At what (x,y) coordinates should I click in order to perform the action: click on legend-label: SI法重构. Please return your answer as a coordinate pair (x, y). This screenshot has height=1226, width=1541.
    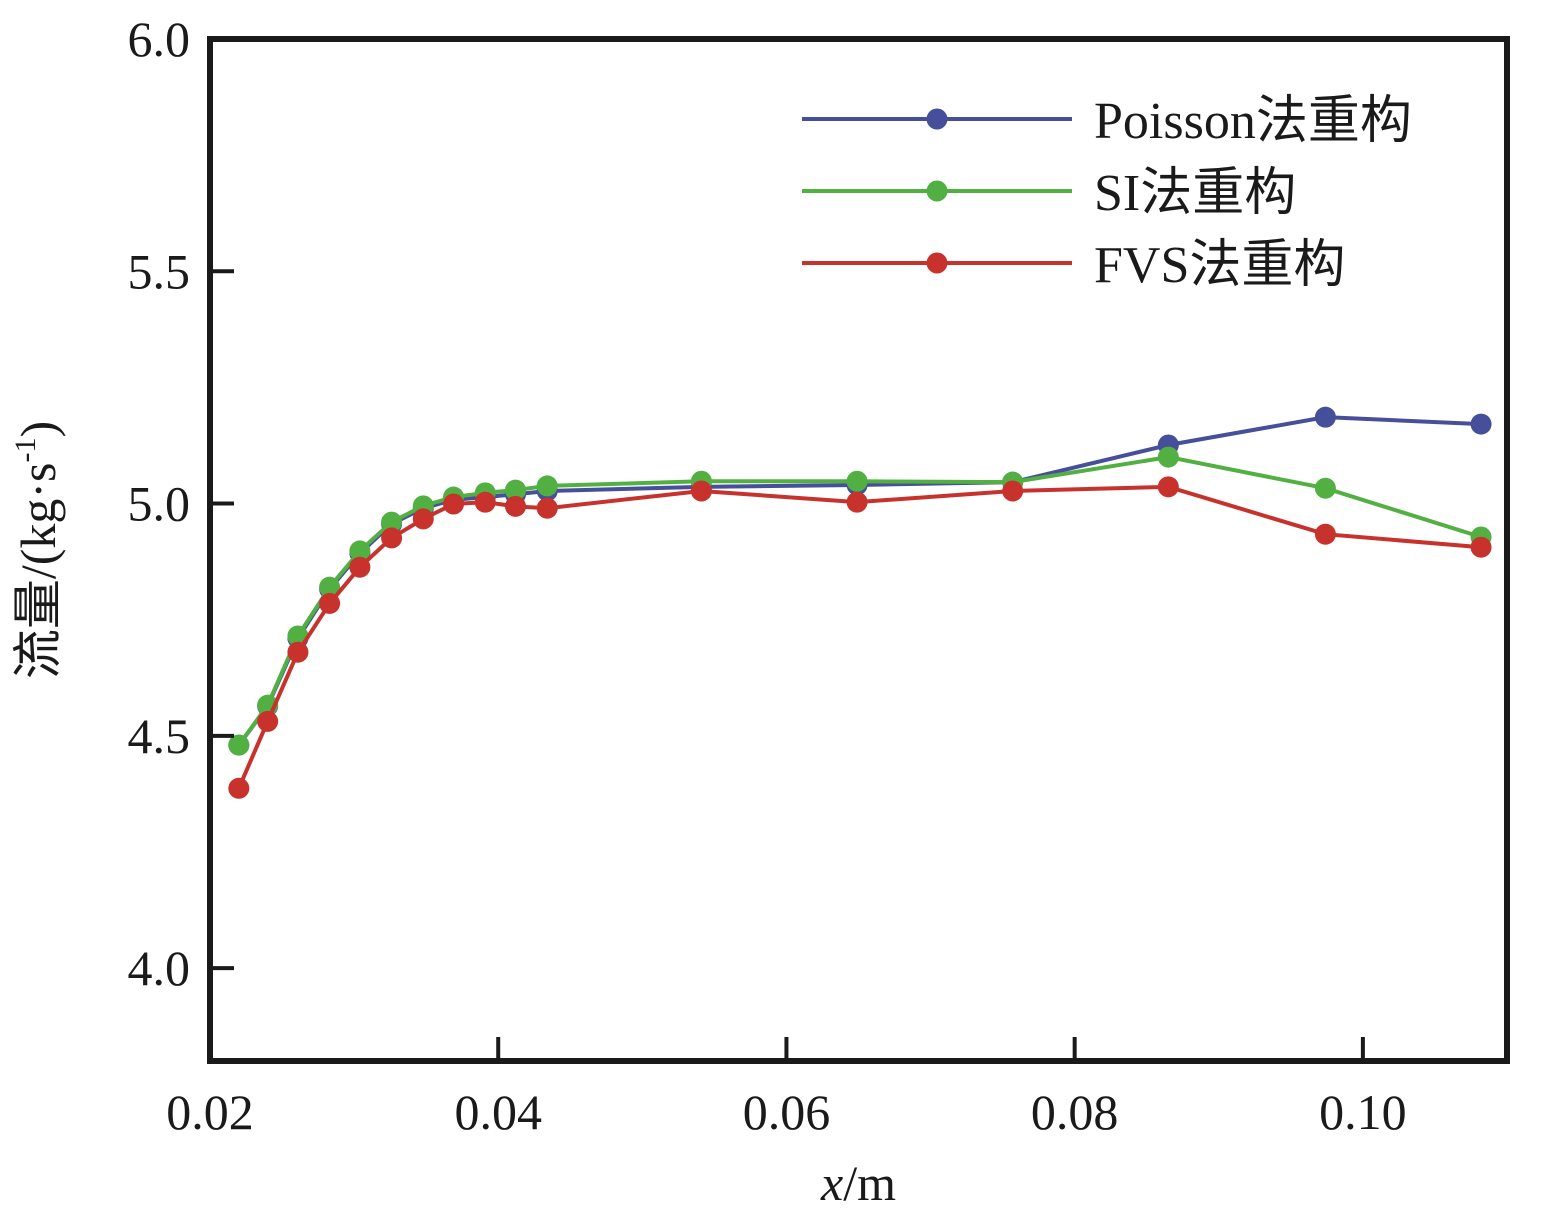
    Looking at the image, I should click on (1195, 193).